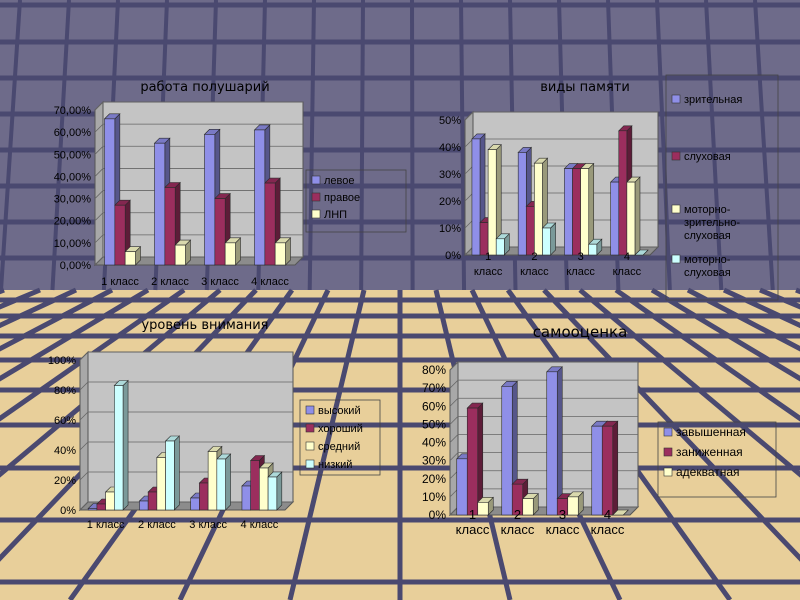  Describe the element at coordinates (342, 198) in the screenshot. I see `legend-label: правое` at that location.